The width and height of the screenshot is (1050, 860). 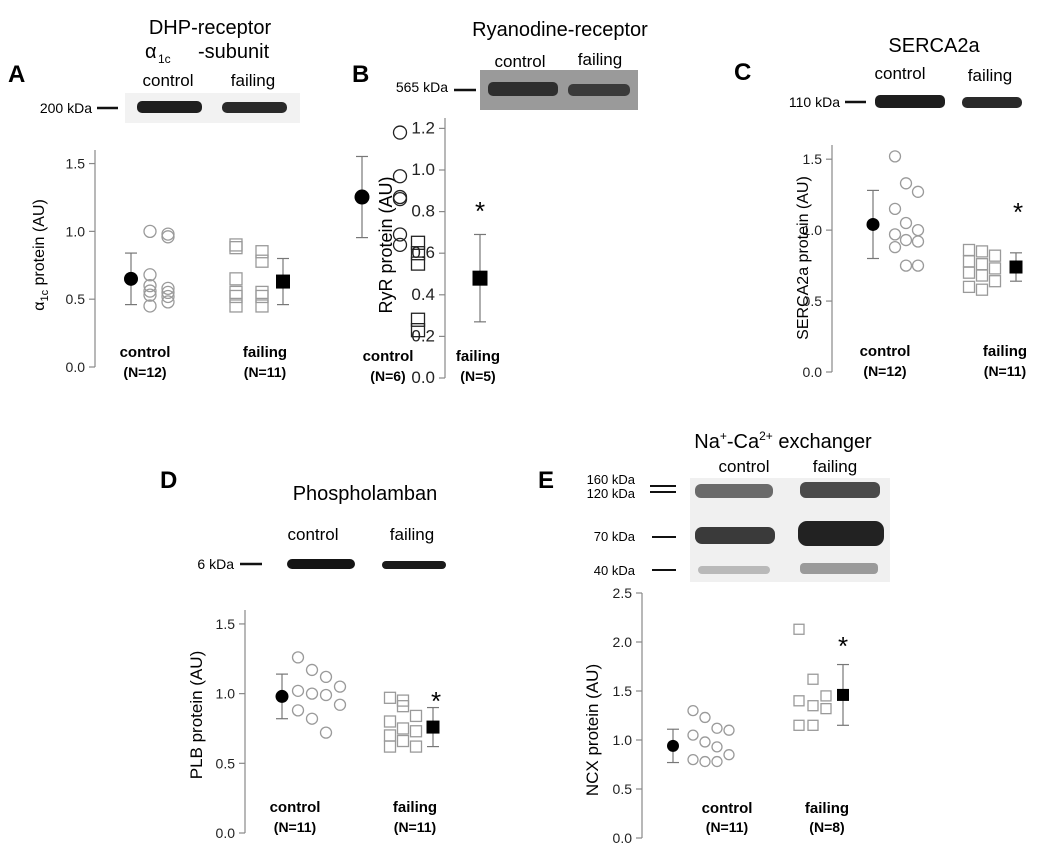 What do you see at coordinates (234, 52) in the screenshot?
I see `chart-title-rest: -subunit` at bounding box center [234, 52].